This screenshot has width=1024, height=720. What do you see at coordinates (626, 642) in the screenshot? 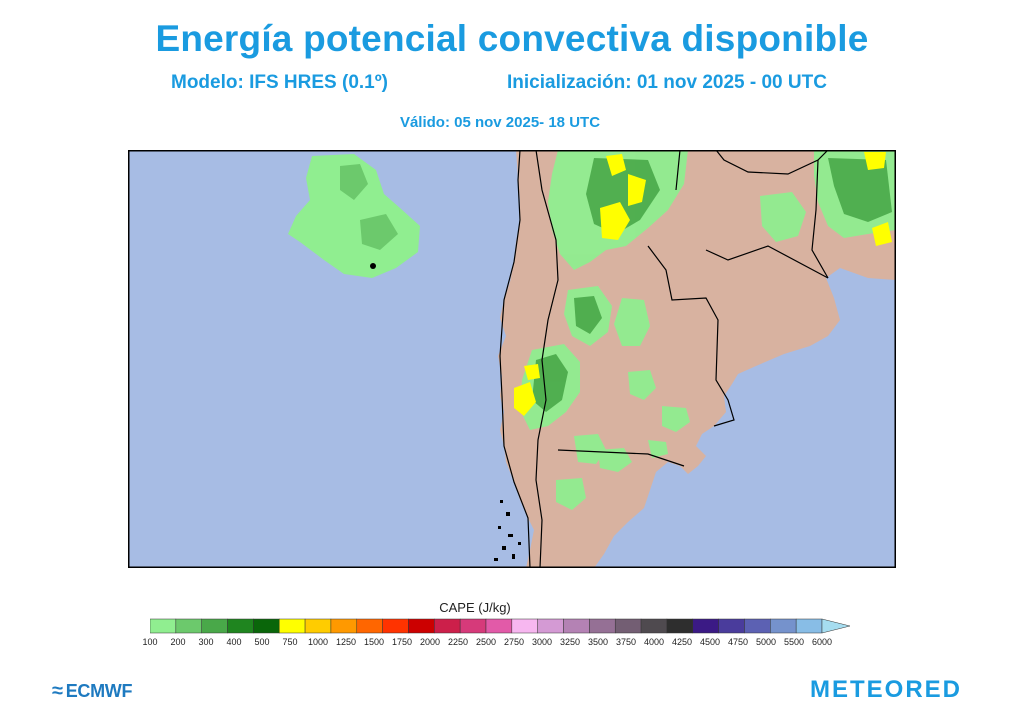
I see `colorbar-tick-label: 3750` at bounding box center [626, 642].